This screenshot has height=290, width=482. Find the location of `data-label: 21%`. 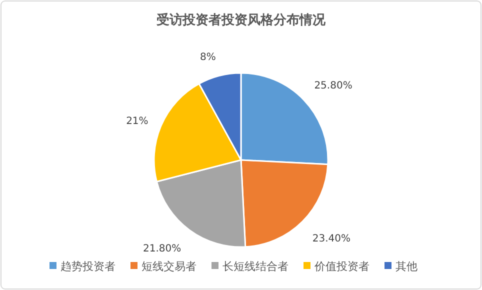

data-label: 21% is located at coordinates (137, 121).